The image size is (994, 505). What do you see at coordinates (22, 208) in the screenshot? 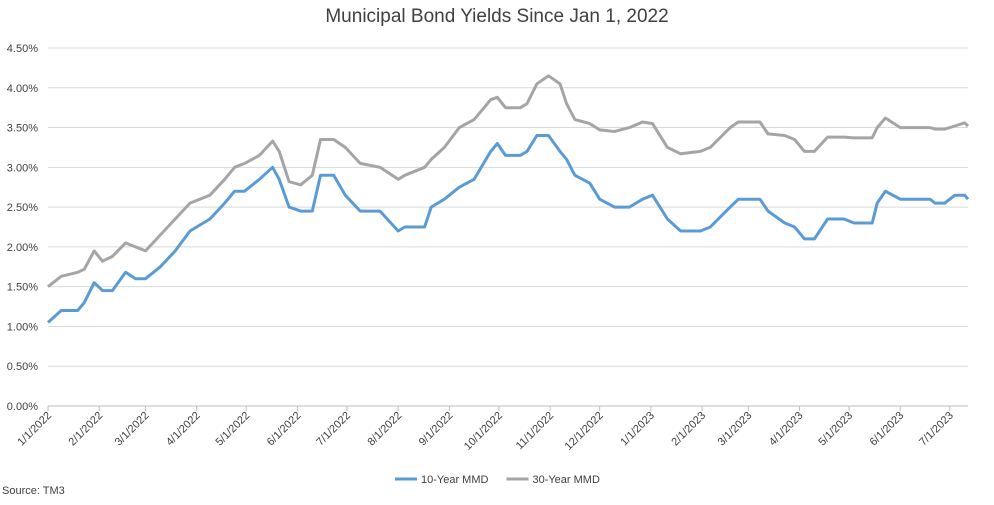
I see `y-tick-label: 2.50%` at bounding box center [22, 208].